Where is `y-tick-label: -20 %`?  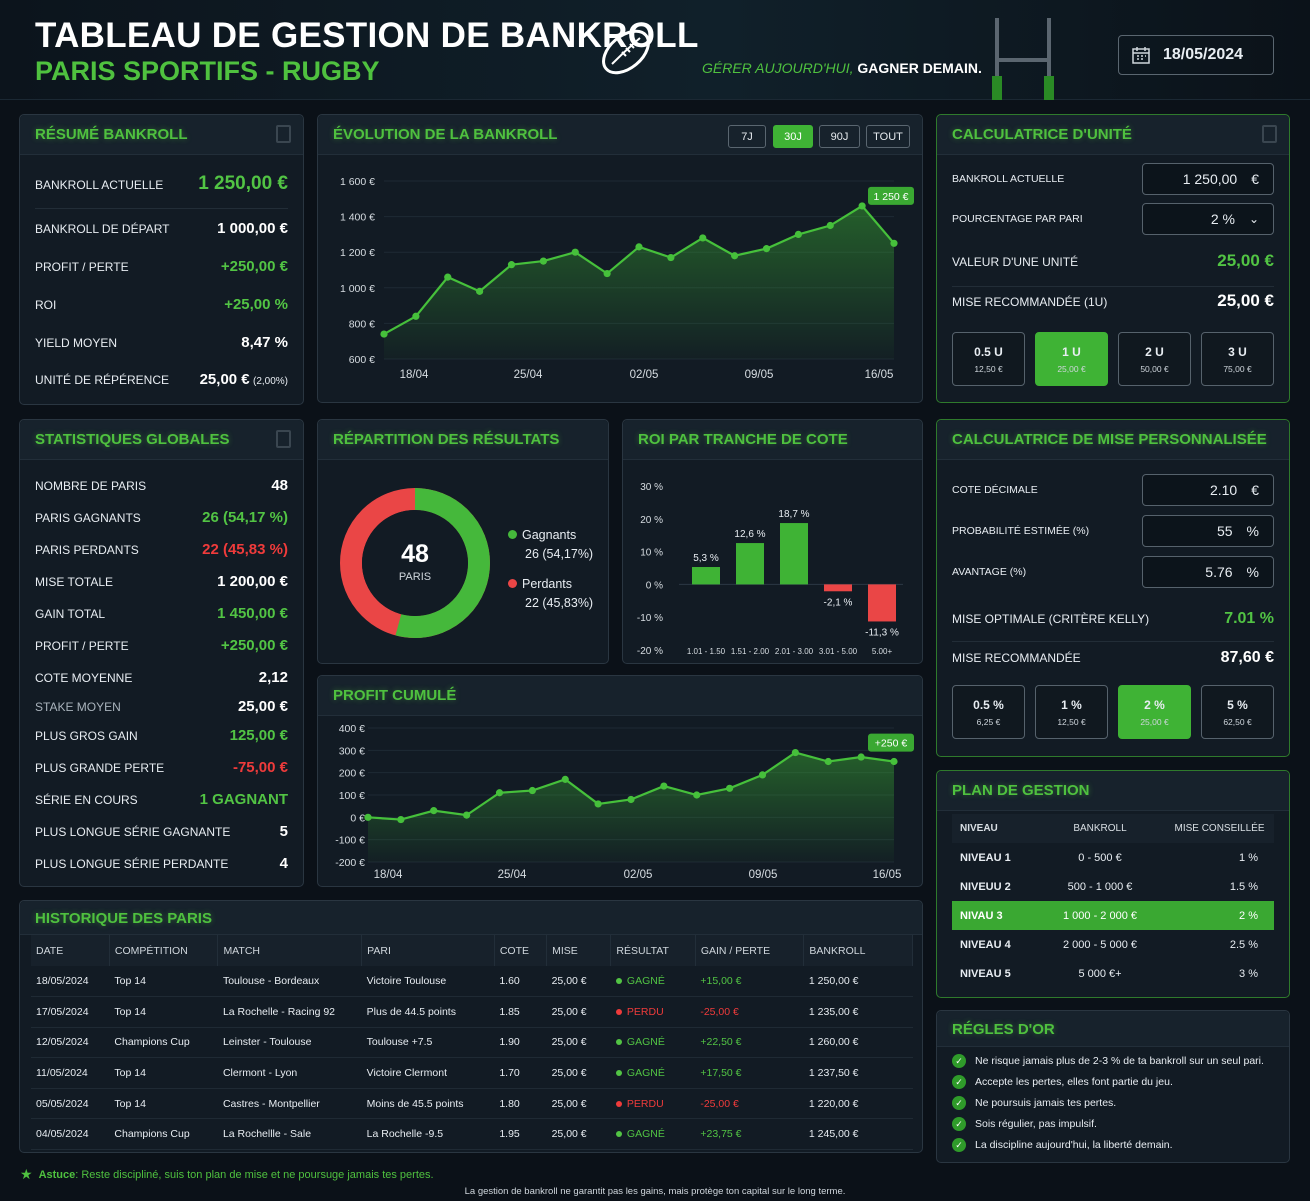 y-tick-label: -20 % is located at coordinates (650, 651).